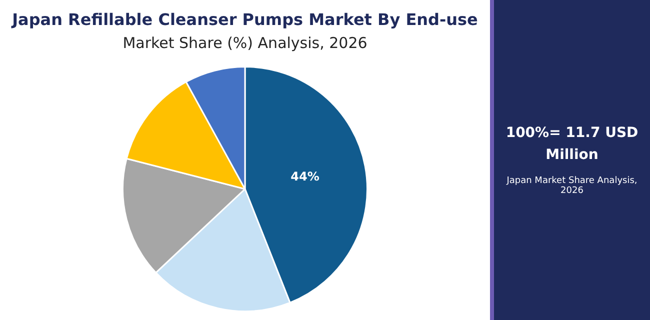 This screenshot has width=650, height=320. What do you see at coordinates (245, 43) in the screenshot?
I see `chart-subtitle: Market Share (%) Analysis, 2026` at bounding box center [245, 43].